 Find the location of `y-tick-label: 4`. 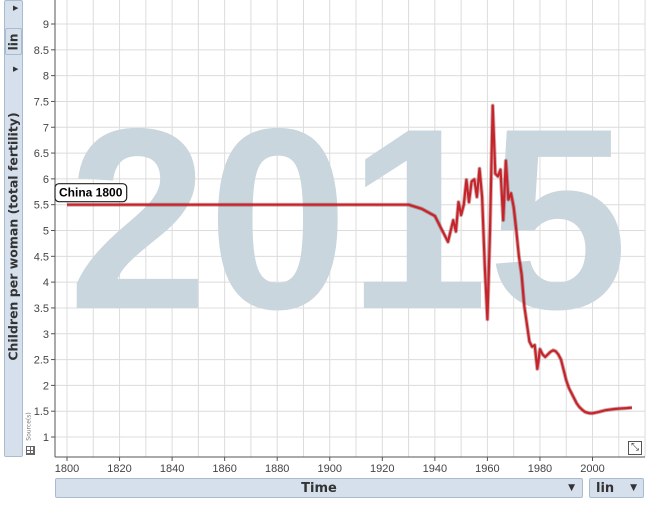

y-tick-label: 4 is located at coordinates (46, 283).